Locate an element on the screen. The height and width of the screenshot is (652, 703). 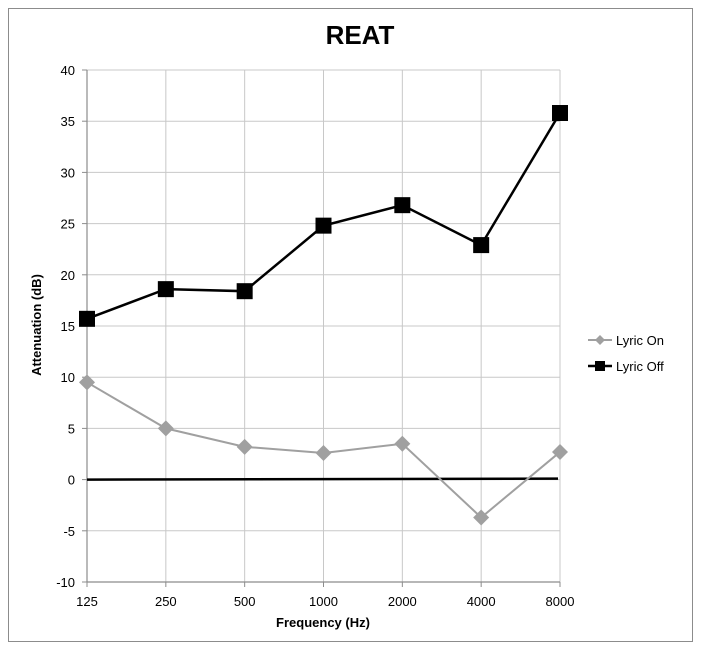
y-tick-label: 40 is located at coordinates (68, 70).